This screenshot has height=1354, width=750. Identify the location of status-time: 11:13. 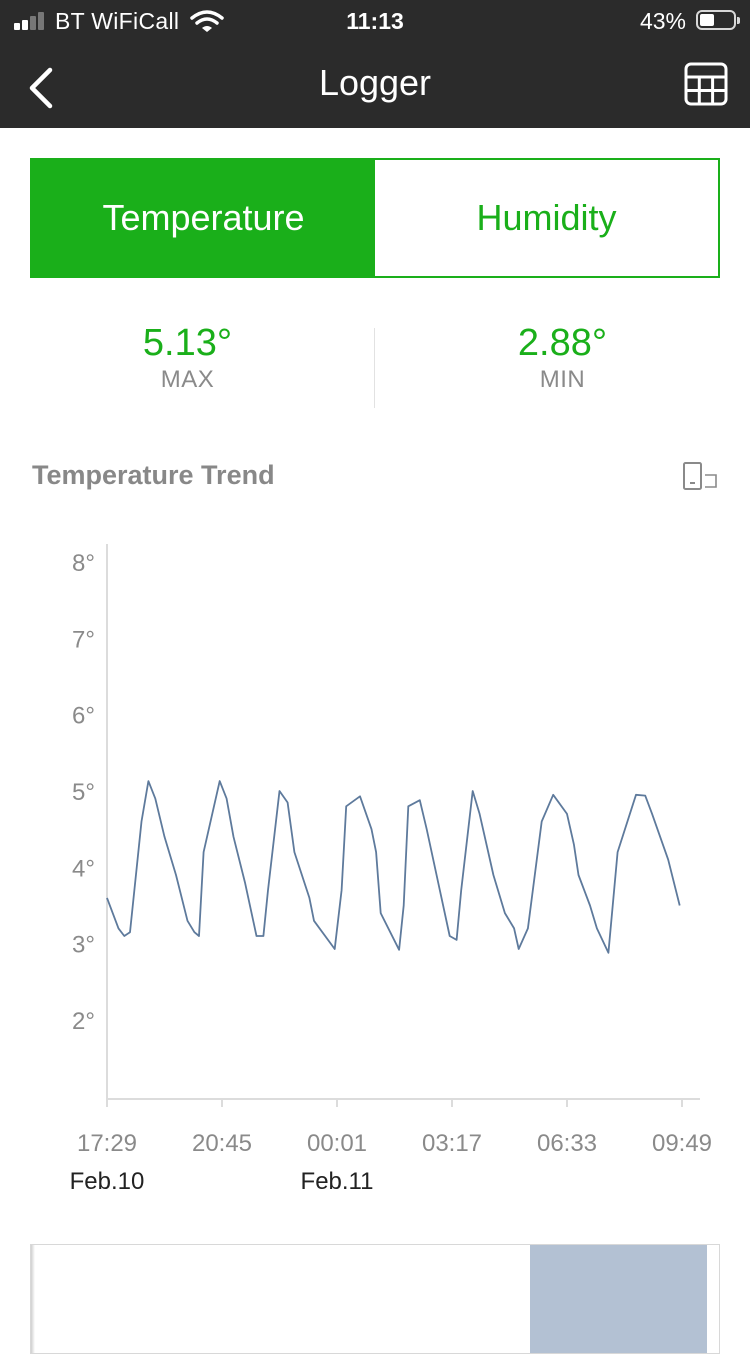
(375, 21).